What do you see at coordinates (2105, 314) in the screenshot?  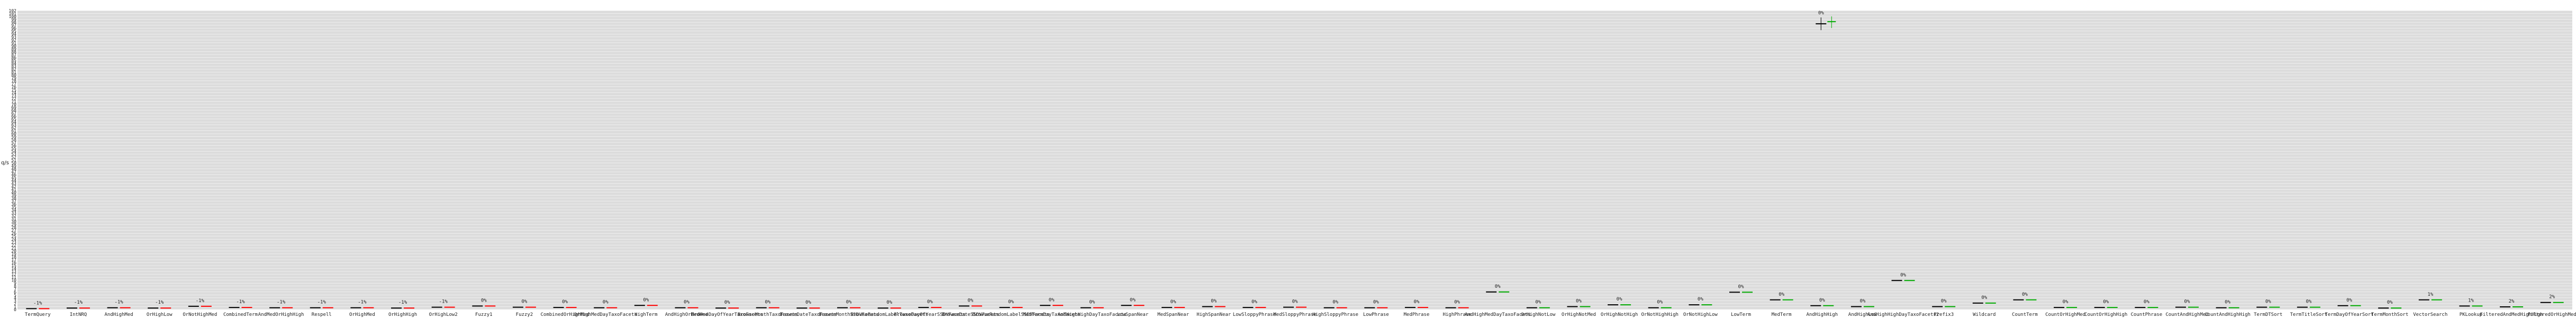 I see `x-tick-label: CountOrHighHigh` at bounding box center [2105, 314].